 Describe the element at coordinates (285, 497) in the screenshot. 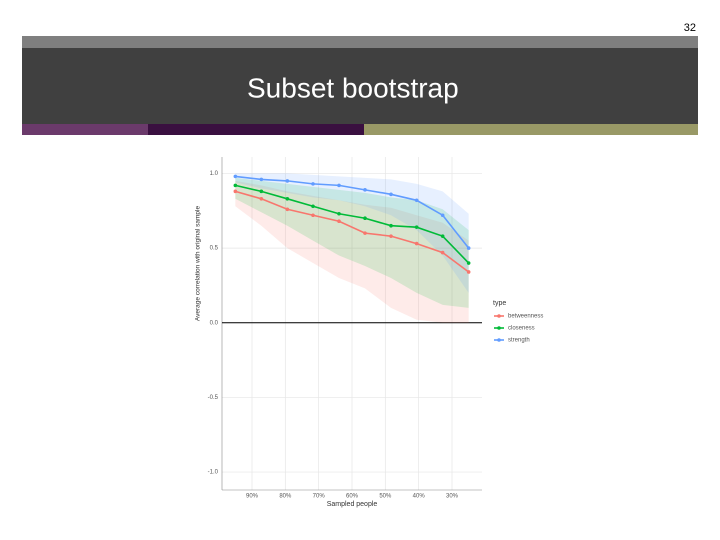

I see `x-tick-label: 80%` at that location.